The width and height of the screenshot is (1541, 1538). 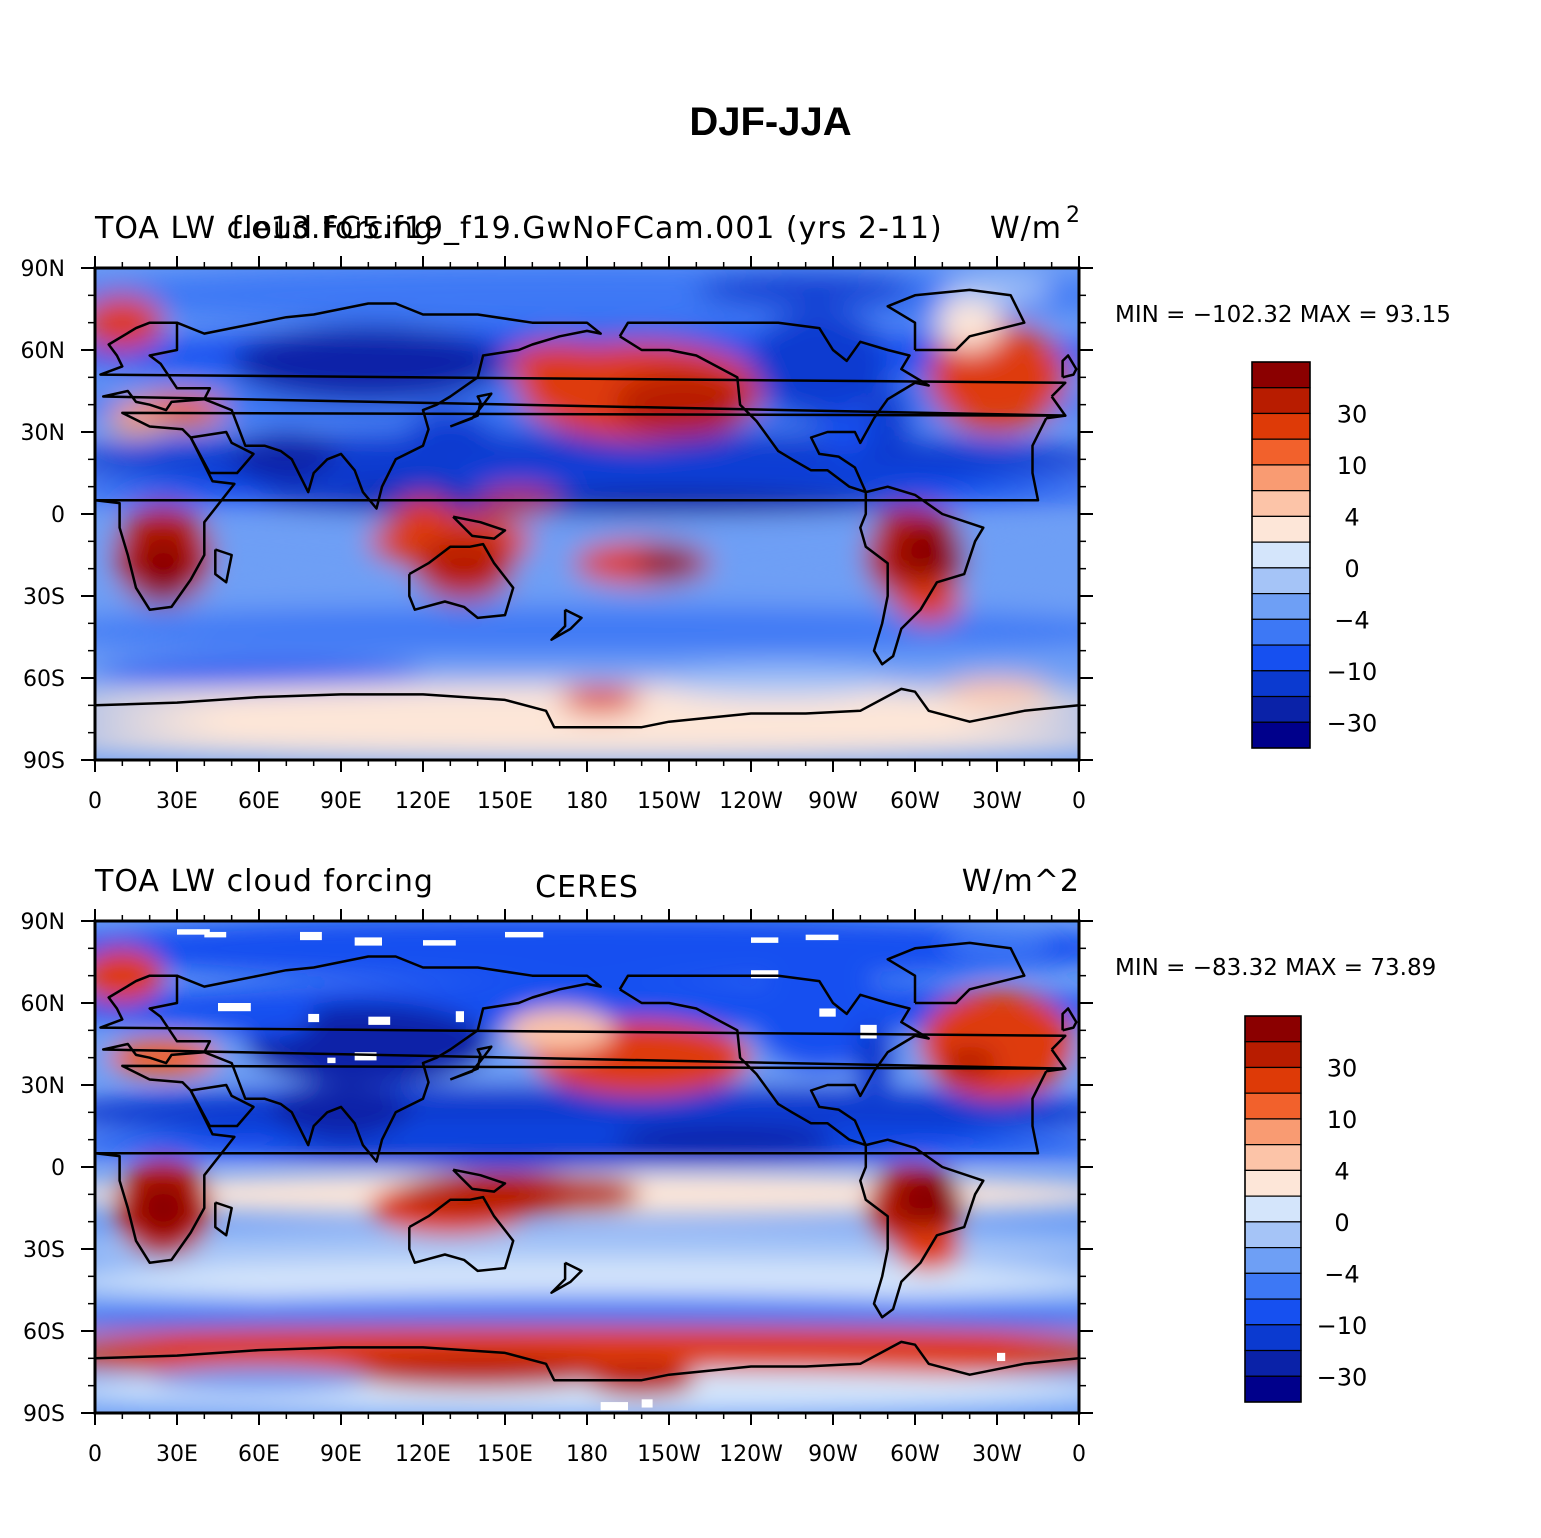 What do you see at coordinates (1073, 215) in the screenshot?
I see `panel-model-right-title-sup: 2` at bounding box center [1073, 215].